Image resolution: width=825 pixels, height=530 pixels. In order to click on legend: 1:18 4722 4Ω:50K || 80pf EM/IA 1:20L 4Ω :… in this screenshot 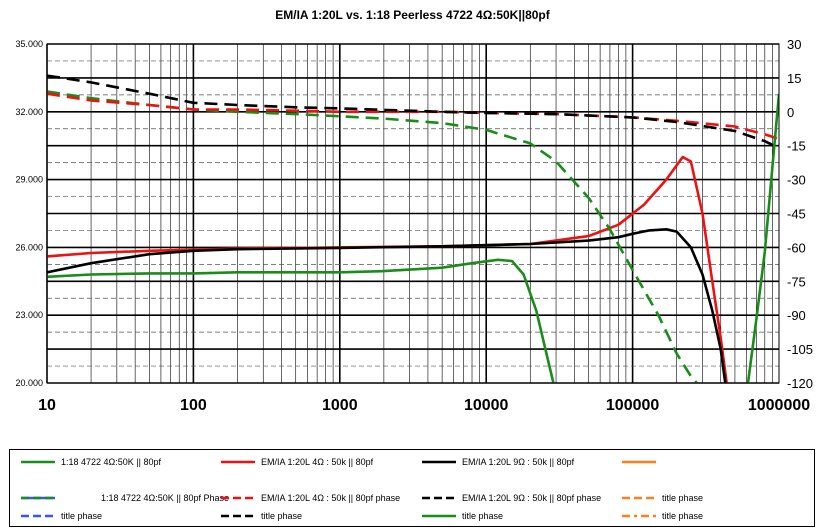, I will do `click(412, 488)`.